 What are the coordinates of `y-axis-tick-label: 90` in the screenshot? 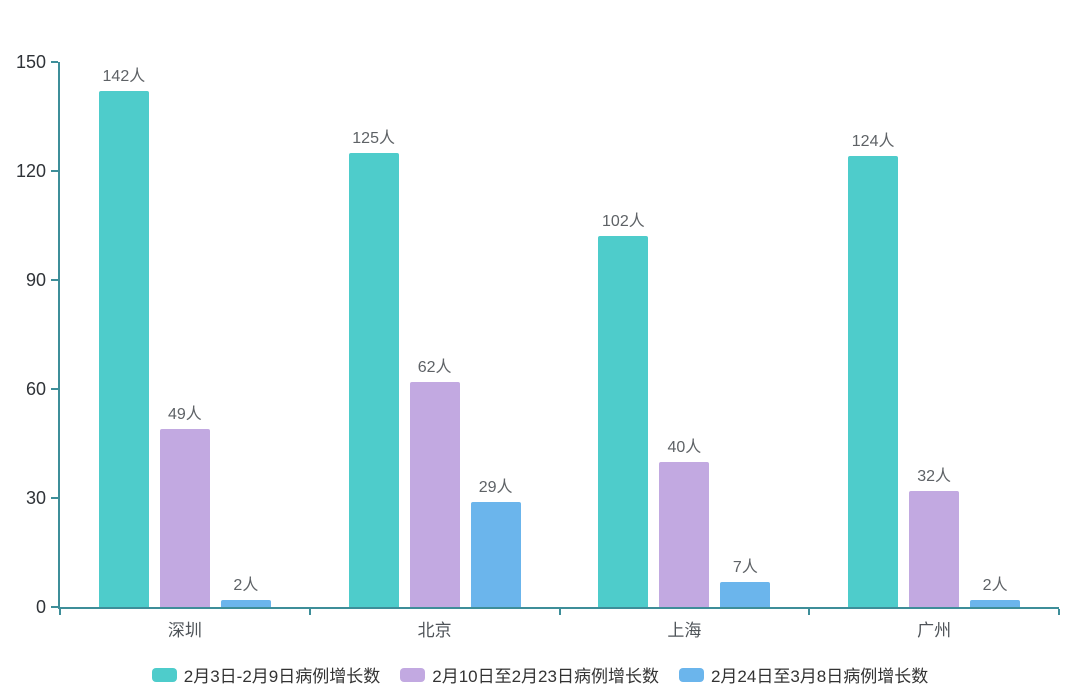 It's located at (35, 280).